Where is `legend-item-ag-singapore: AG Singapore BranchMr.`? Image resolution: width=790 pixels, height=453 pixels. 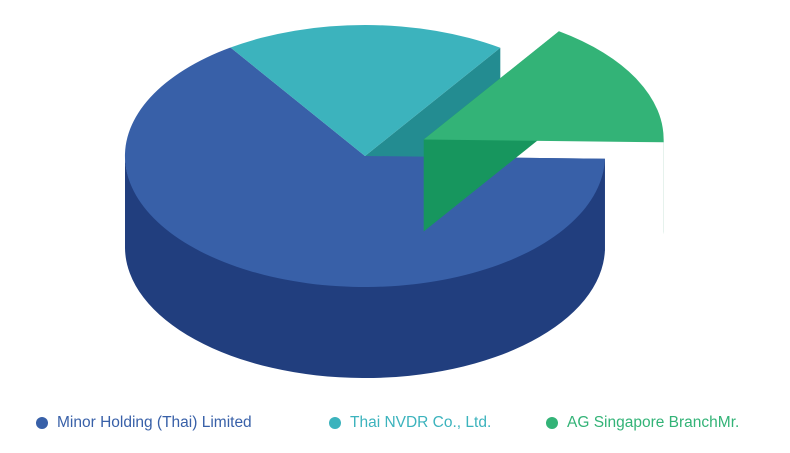
legend-item-ag-singapore: AG Singapore BranchMr. is located at coordinates (642, 423).